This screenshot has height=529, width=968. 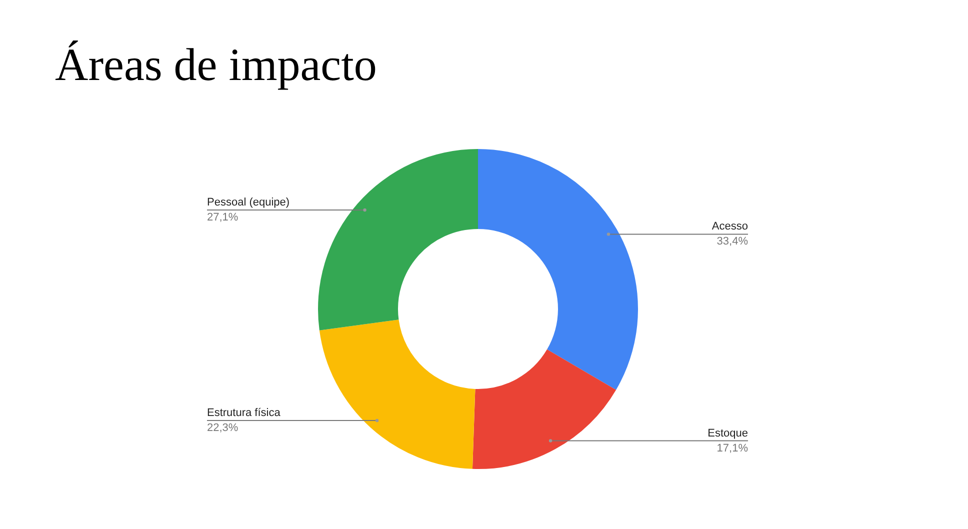 What do you see at coordinates (732, 242) in the screenshot?
I see `data-label: 33,4%` at bounding box center [732, 242].